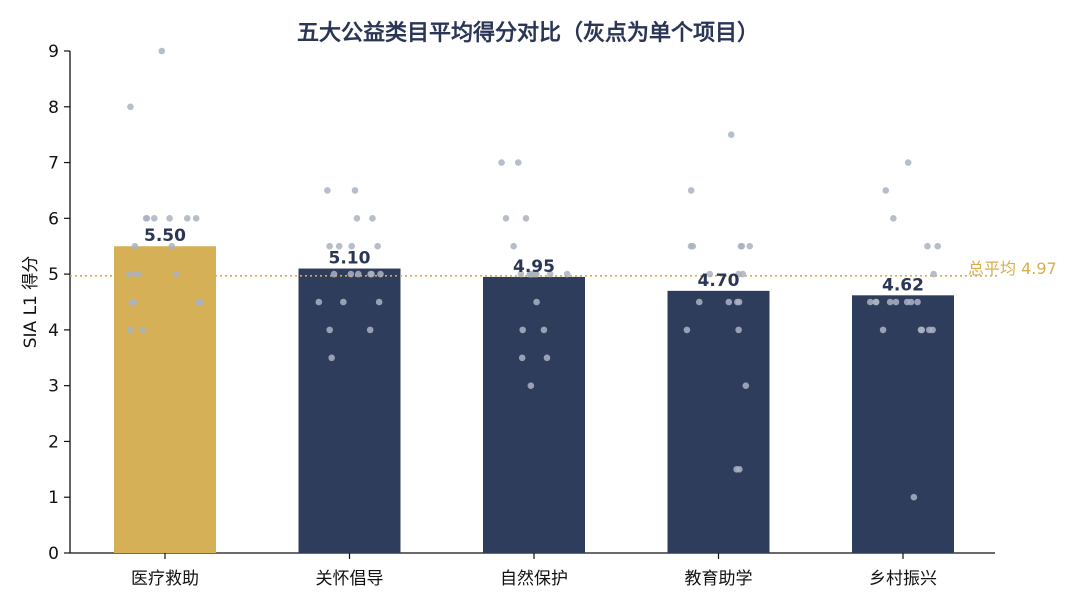  I want to click on y-tick-label: 8, so click(53, 108).